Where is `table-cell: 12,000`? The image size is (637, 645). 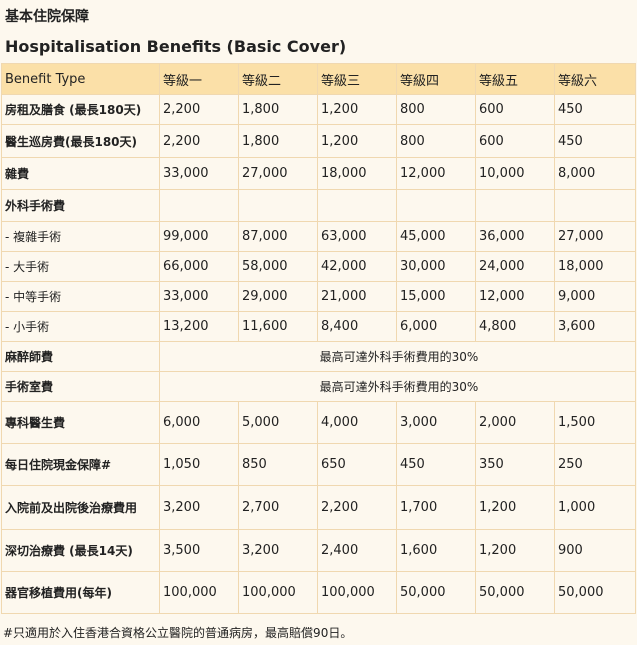 table-cell: 12,000 is located at coordinates (515, 296).